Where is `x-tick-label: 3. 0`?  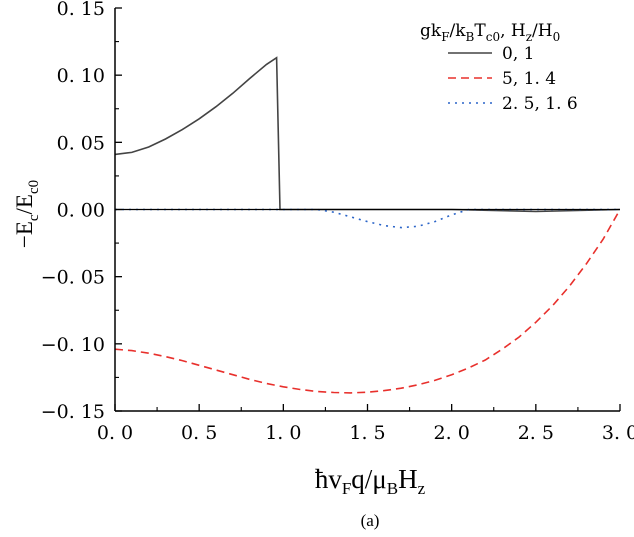
x-tick-label: 3. 0 is located at coordinates (618, 433).